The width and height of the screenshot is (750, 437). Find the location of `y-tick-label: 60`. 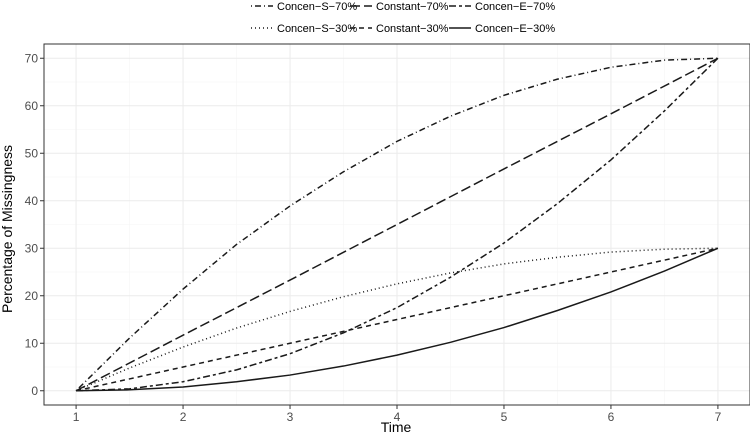

y-tick-label: 60 is located at coordinates (32, 106).